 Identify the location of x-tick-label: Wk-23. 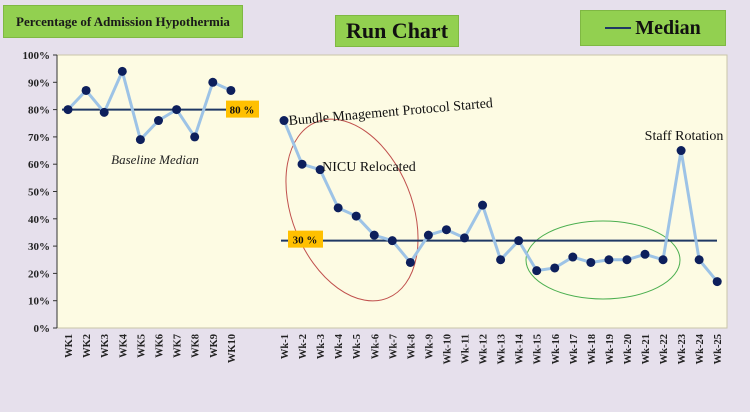
(682, 349).